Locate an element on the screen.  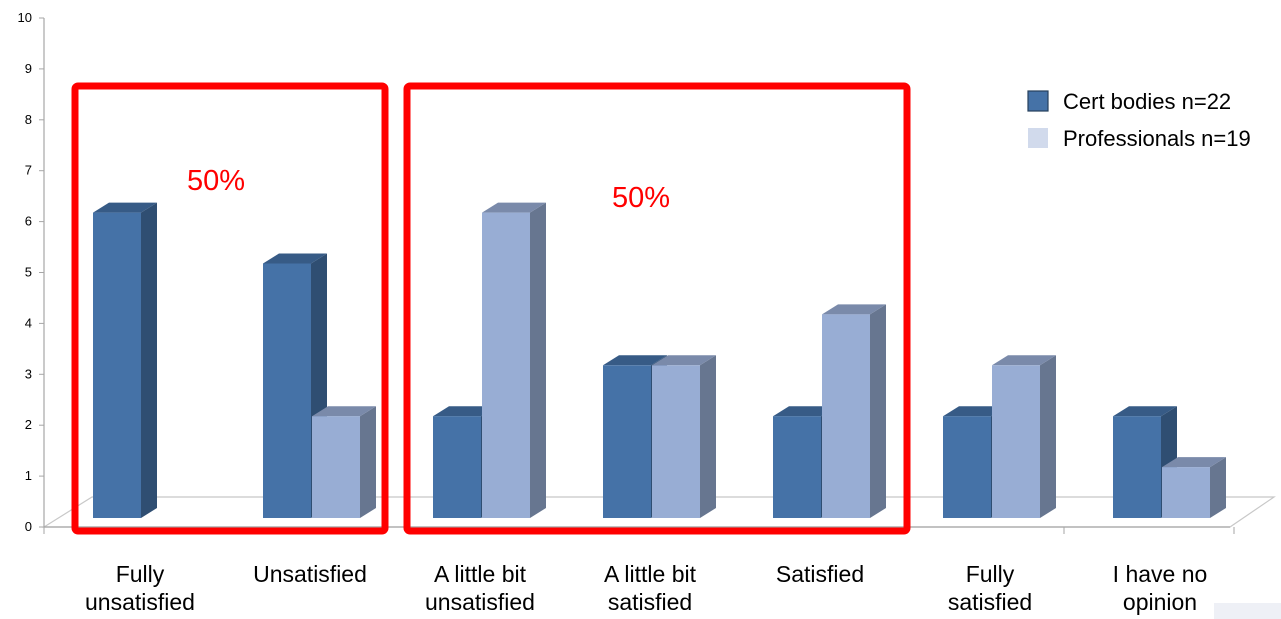
y-tick-label: 0 is located at coordinates (28, 526).